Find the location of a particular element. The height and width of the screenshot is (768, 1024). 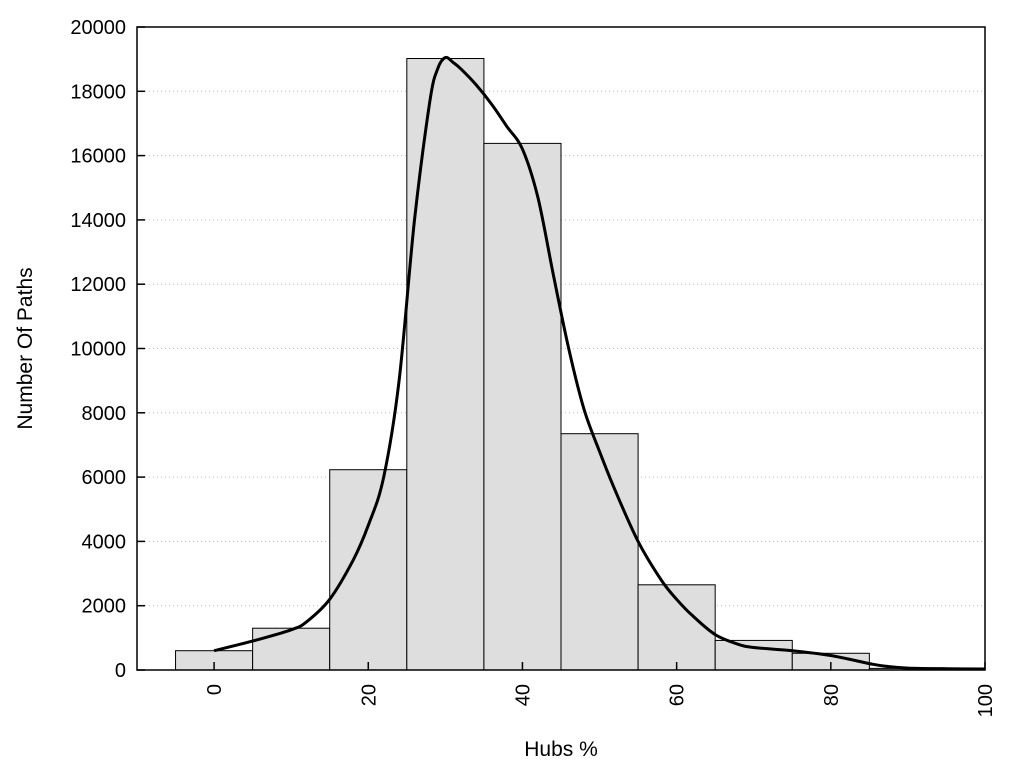

y-tick-label: 18000 is located at coordinates (98, 92).